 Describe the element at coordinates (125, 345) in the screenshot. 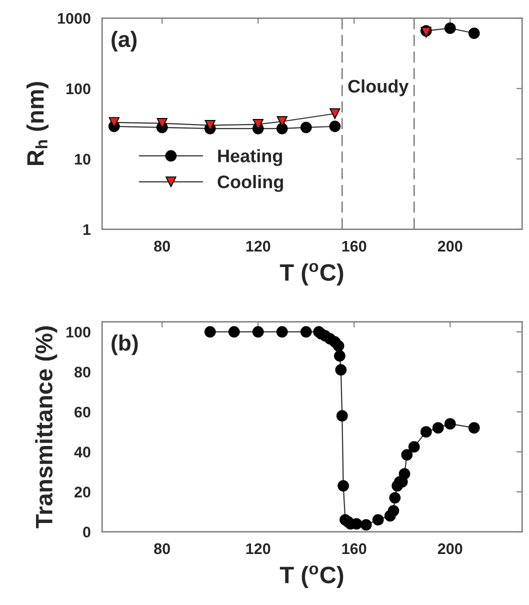

I see `annotation: (b)` at that location.